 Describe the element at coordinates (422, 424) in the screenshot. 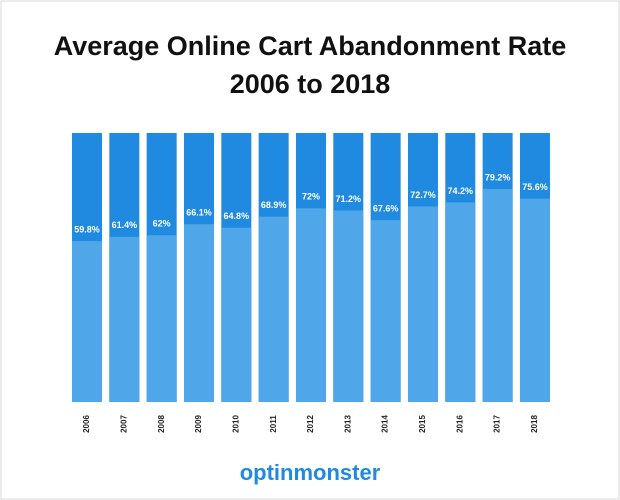

I see `x-tick-label: 2015` at that location.